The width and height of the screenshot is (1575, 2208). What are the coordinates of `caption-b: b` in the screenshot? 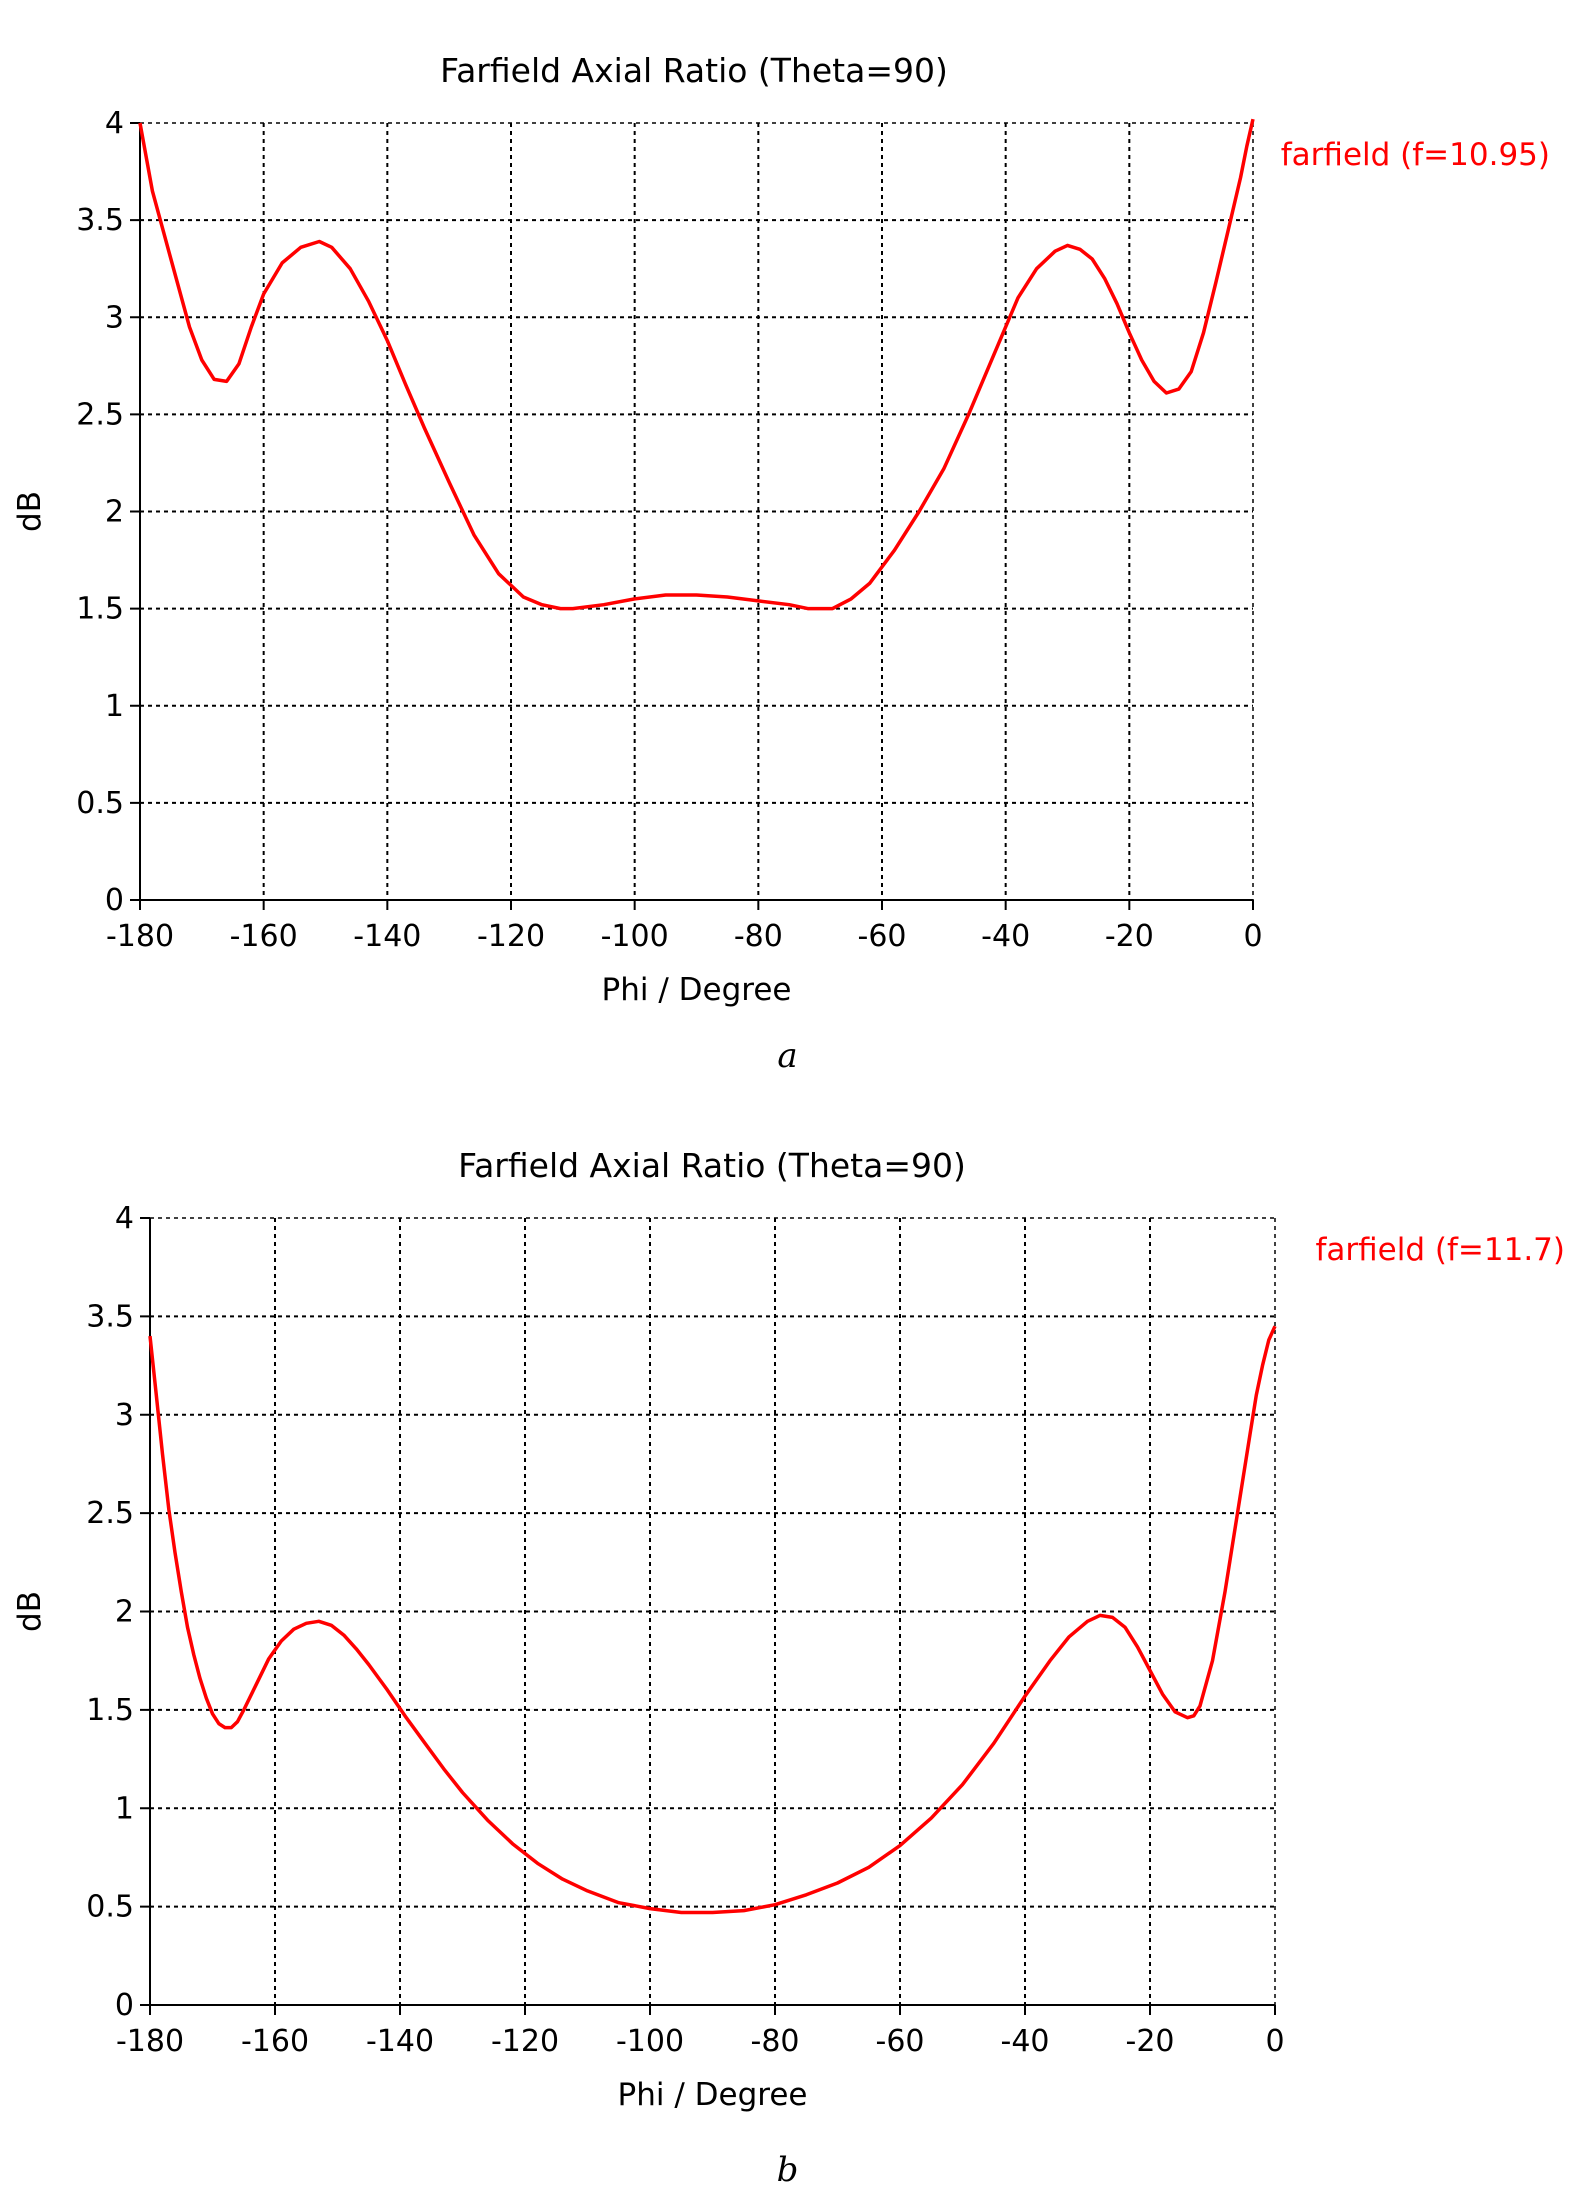 It's located at (787, 2170).